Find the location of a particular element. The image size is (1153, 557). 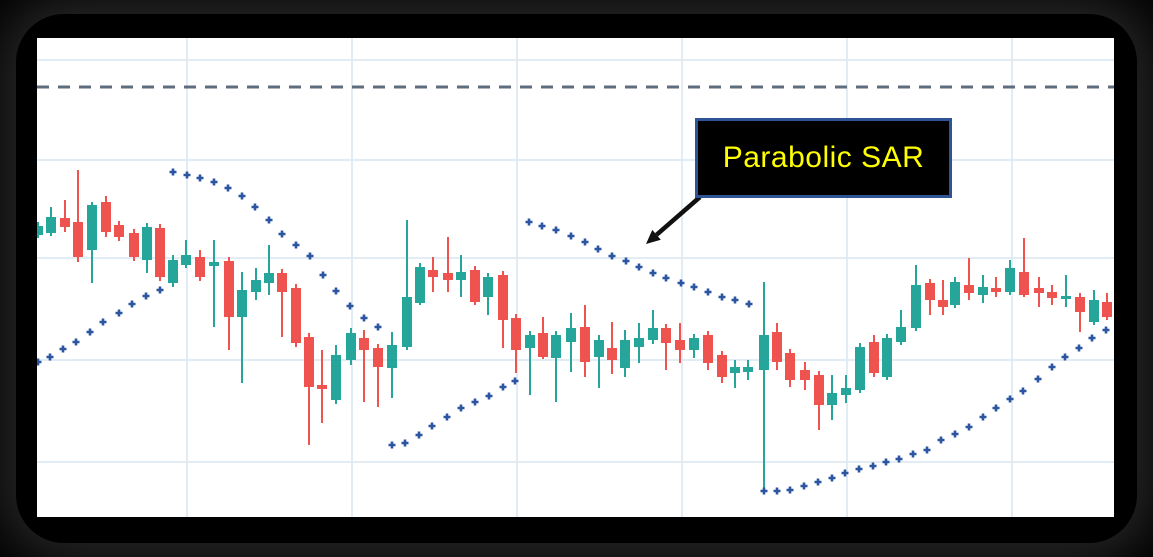

annotation-arrow is located at coordinates (674, 219).